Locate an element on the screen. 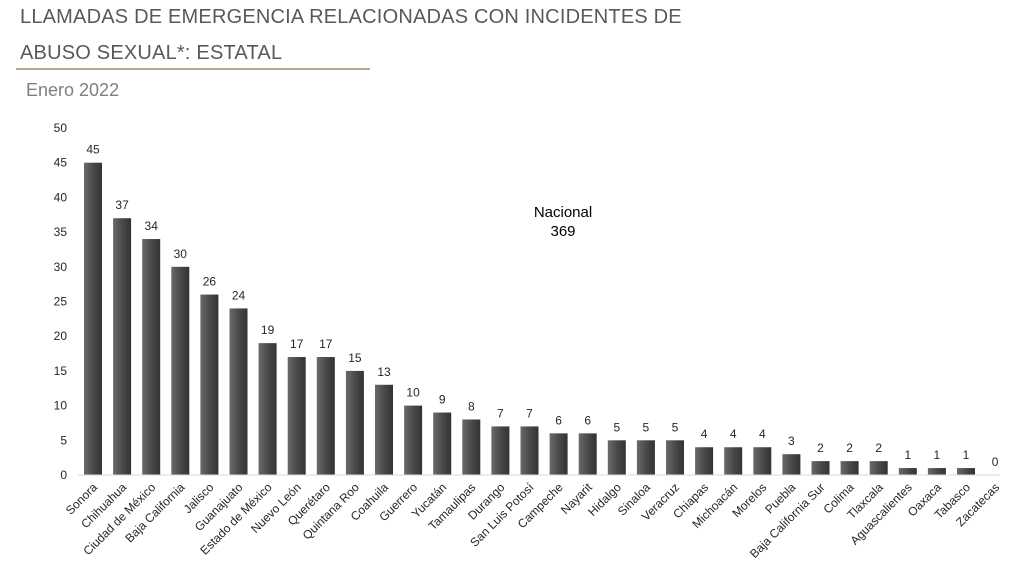 This screenshot has width=1024, height=588. chart-title-line2: ABUSO SEXUAL*: ESTATAL is located at coordinates (151, 53).